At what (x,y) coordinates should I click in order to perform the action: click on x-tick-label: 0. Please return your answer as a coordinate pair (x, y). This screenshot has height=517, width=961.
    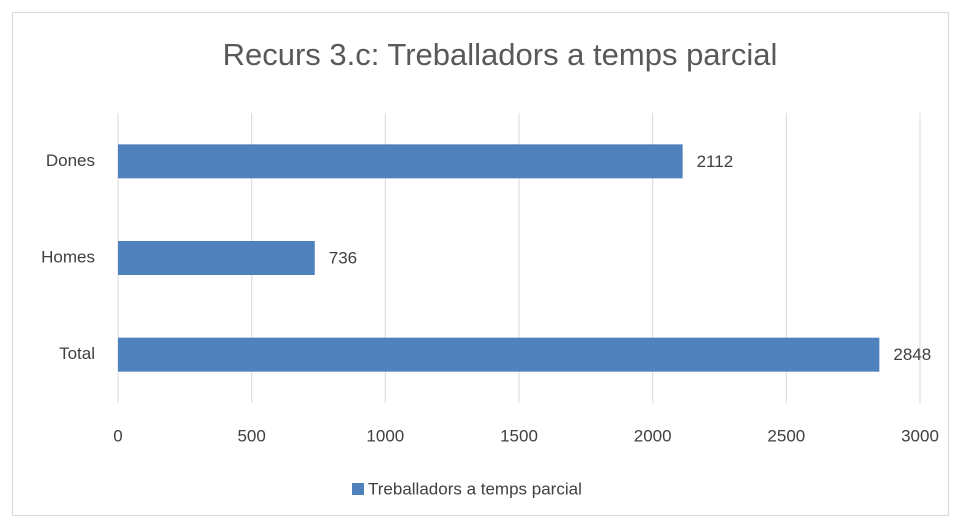
    Looking at the image, I should click on (117, 435).